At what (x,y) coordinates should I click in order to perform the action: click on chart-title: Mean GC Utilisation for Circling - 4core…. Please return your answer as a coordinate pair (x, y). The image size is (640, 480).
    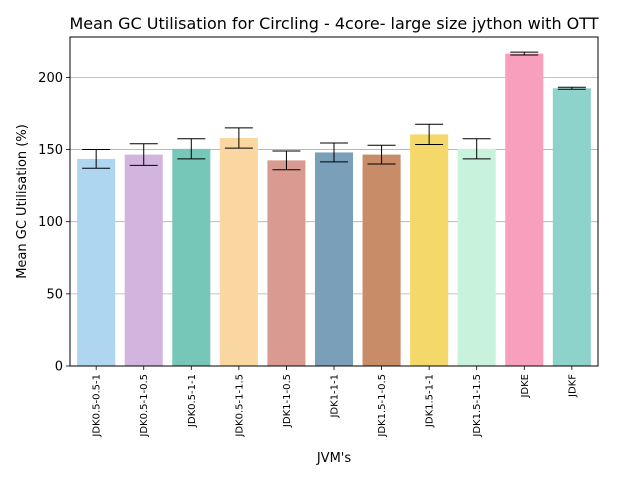
    Looking at the image, I should click on (333, 23).